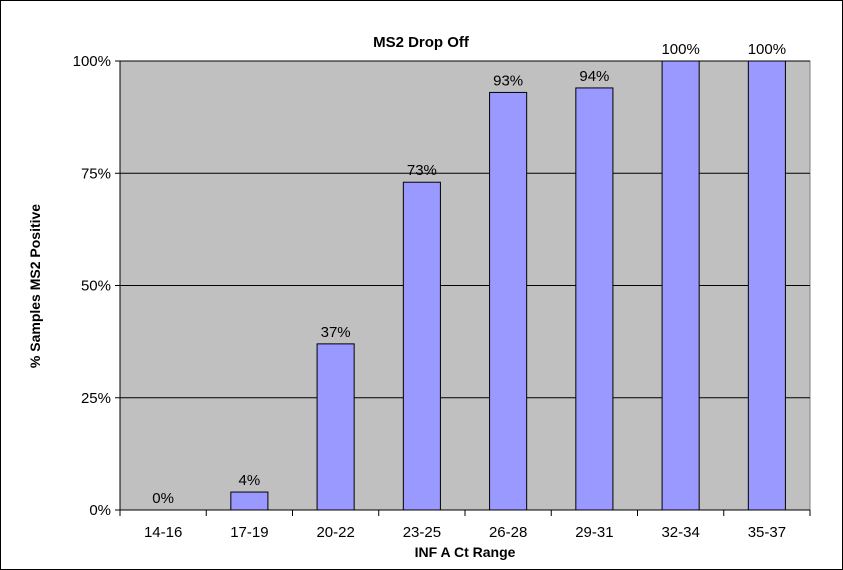  What do you see at coordinates (163, 498) in the screenshot?
I see `data-label-14-16: 0%` at bounding box center [163, 498].